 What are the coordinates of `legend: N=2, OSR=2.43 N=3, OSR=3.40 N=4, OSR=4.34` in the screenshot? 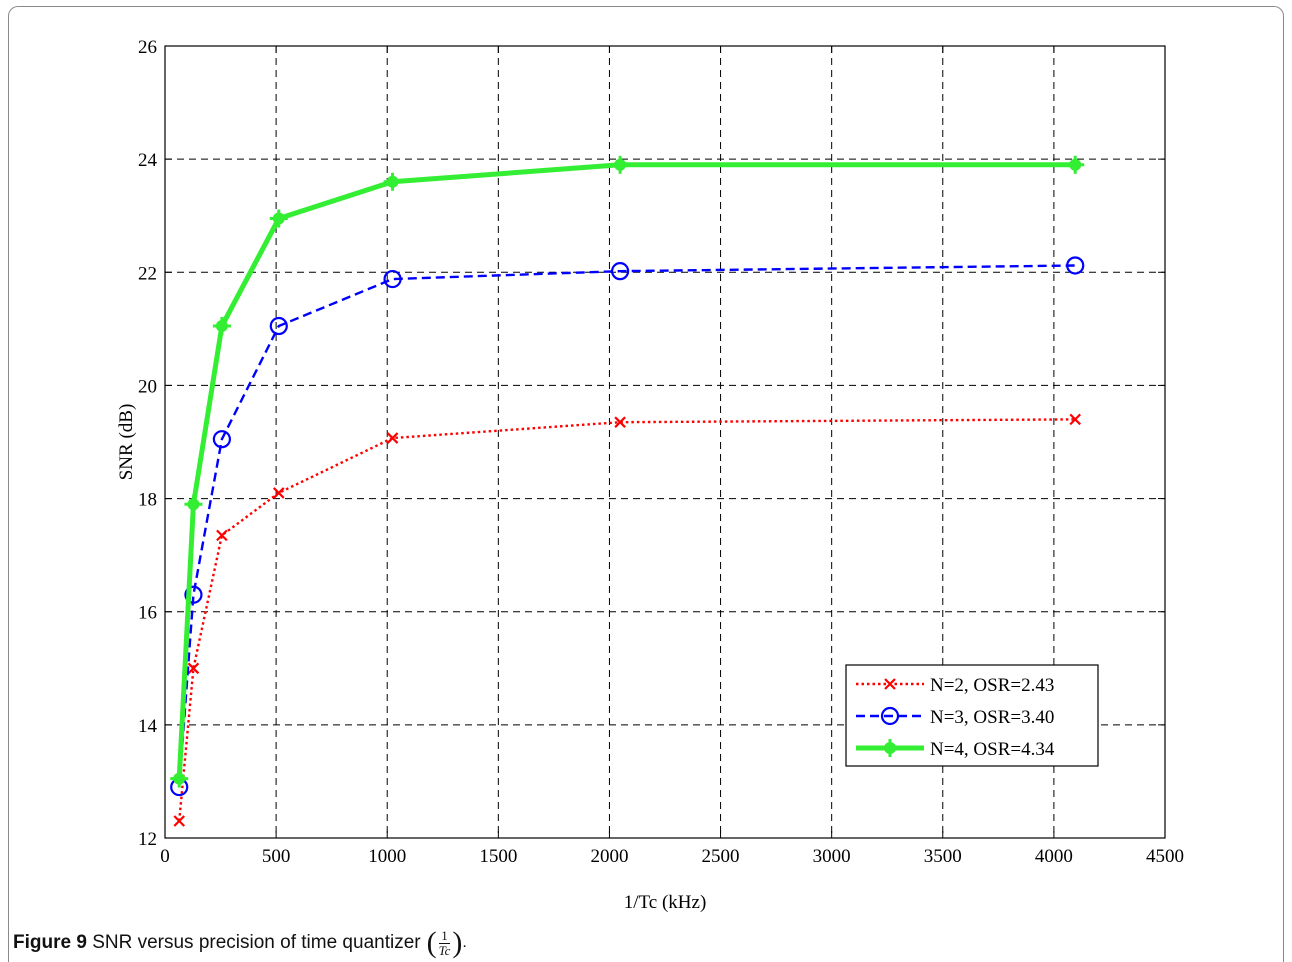 It's located at (972, 715).